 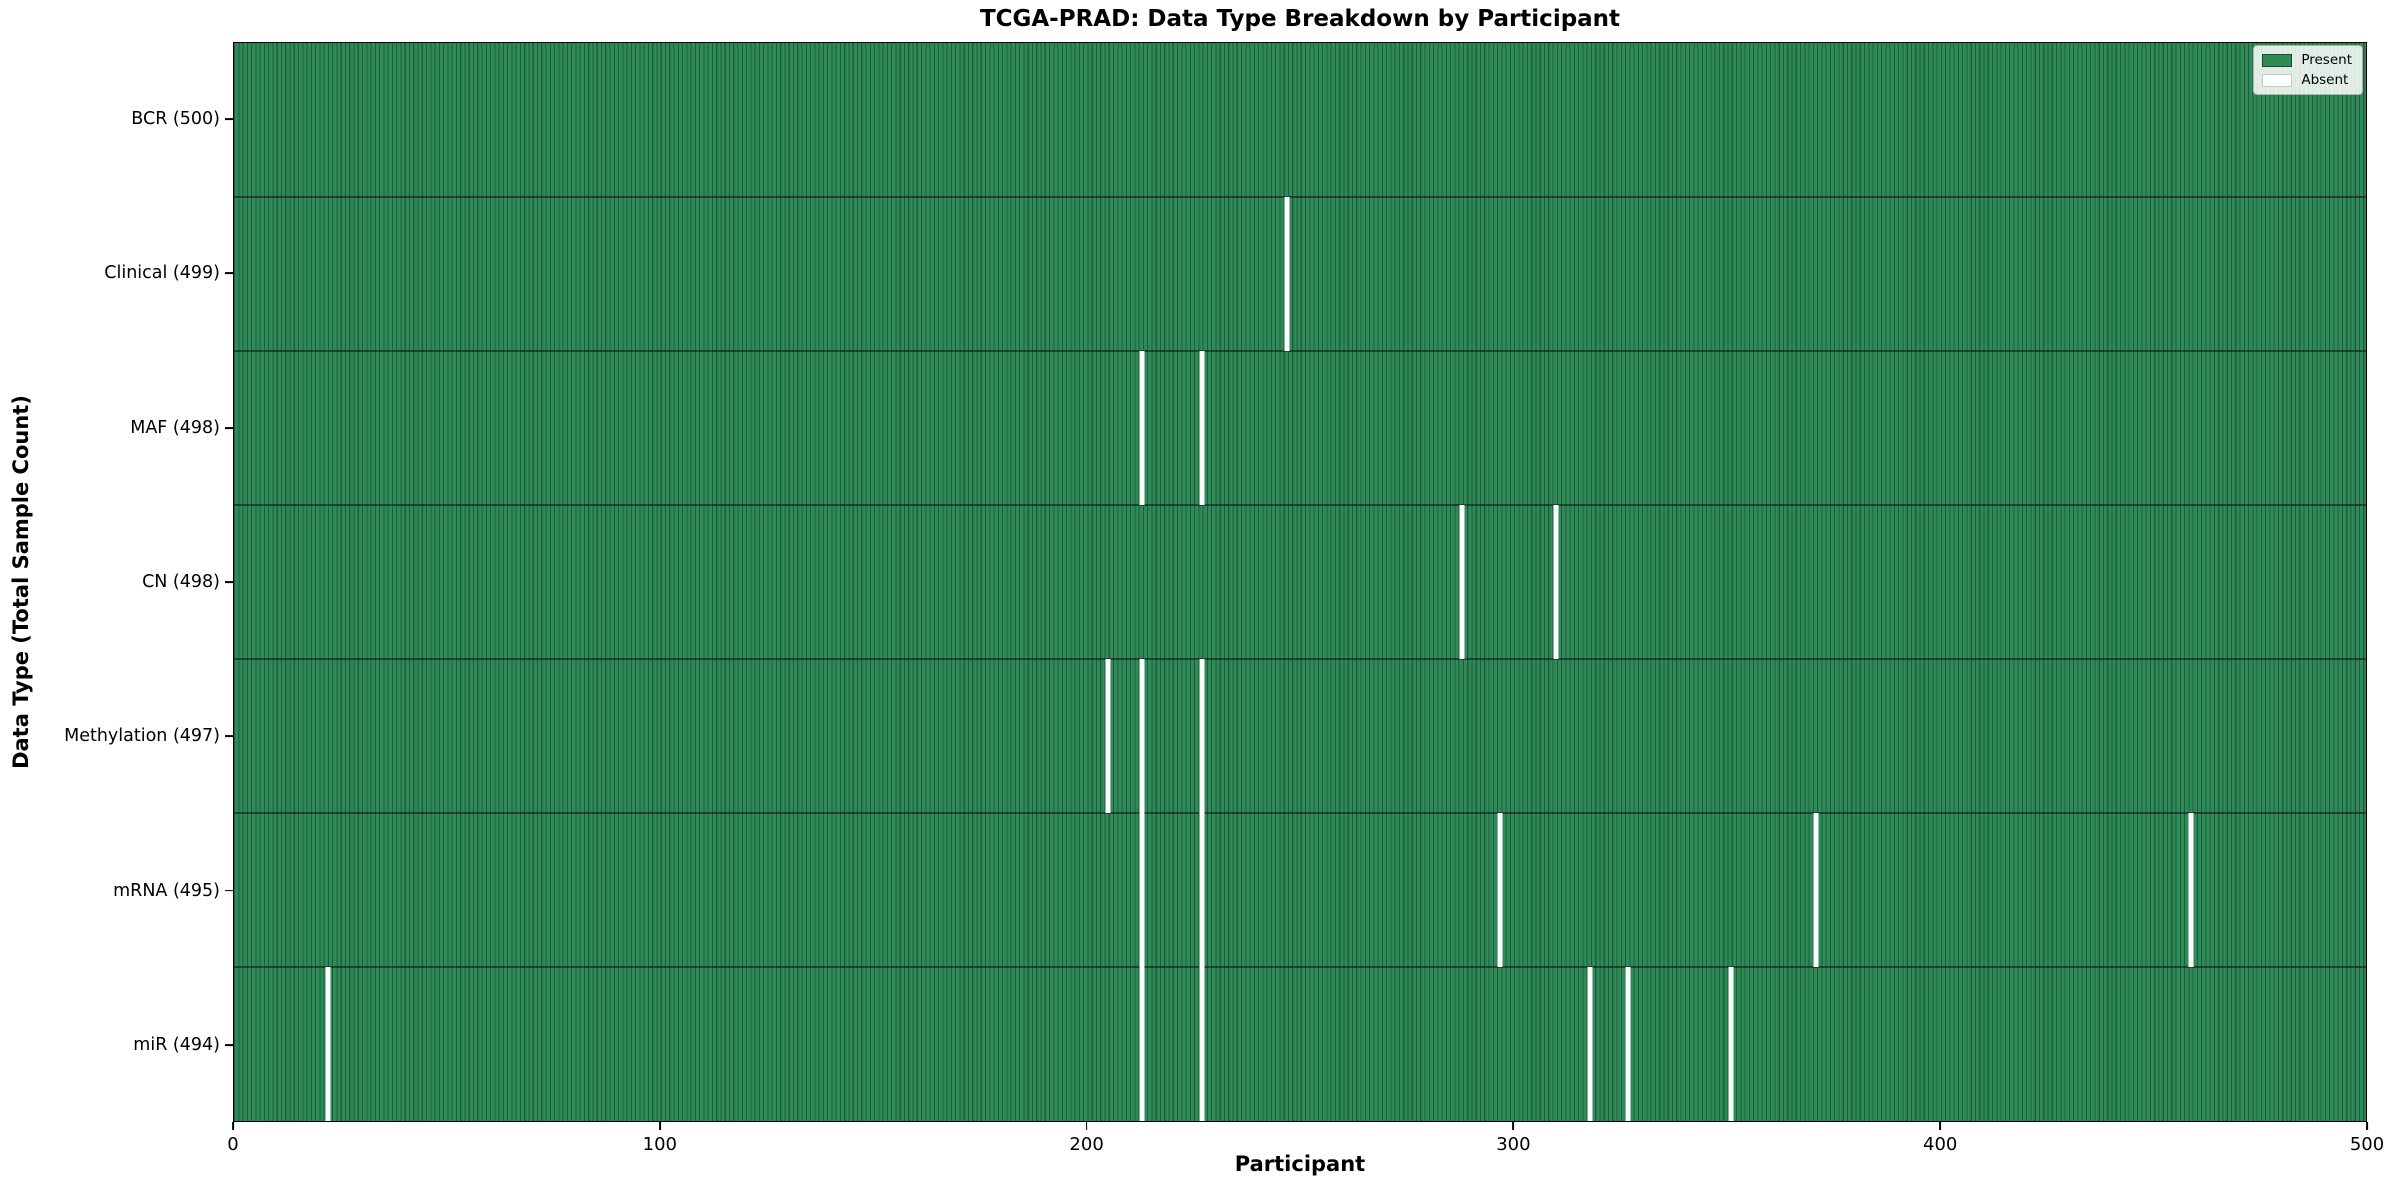 I want to click on y-axis-label: Data Type (Total Sample Count), so click(x=21, y=582).